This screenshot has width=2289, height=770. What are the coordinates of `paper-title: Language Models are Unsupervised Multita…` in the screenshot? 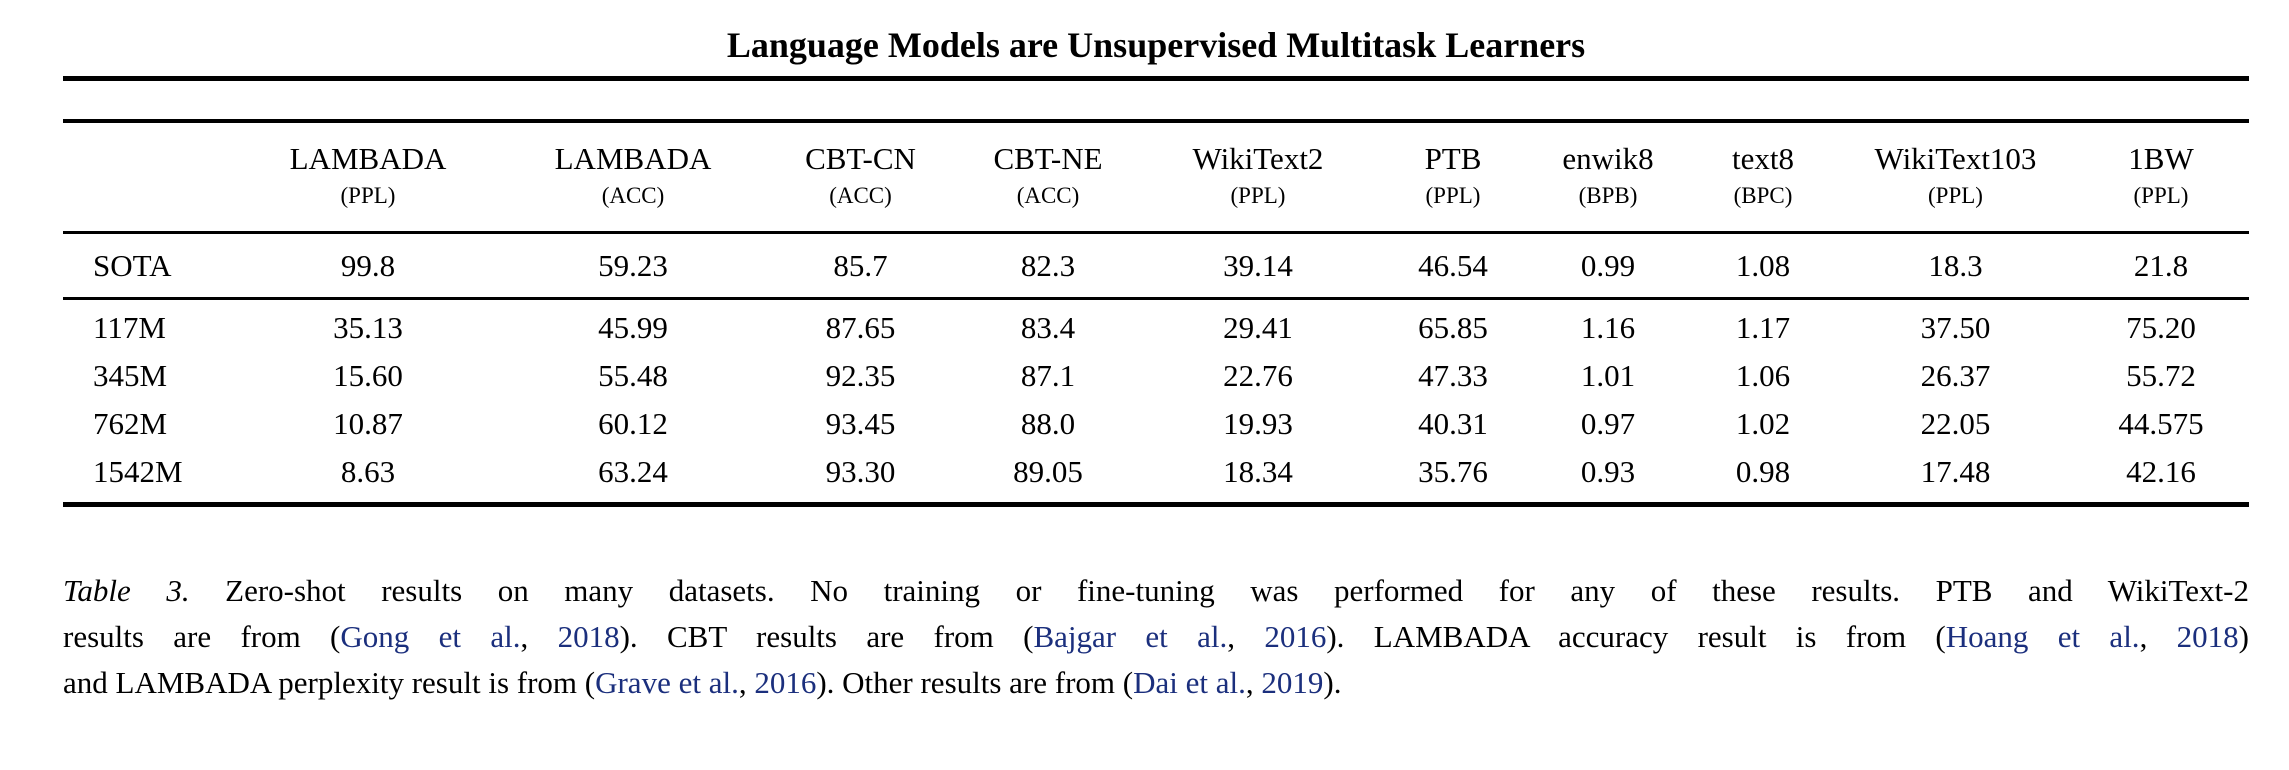 It's located at (1156, 45).